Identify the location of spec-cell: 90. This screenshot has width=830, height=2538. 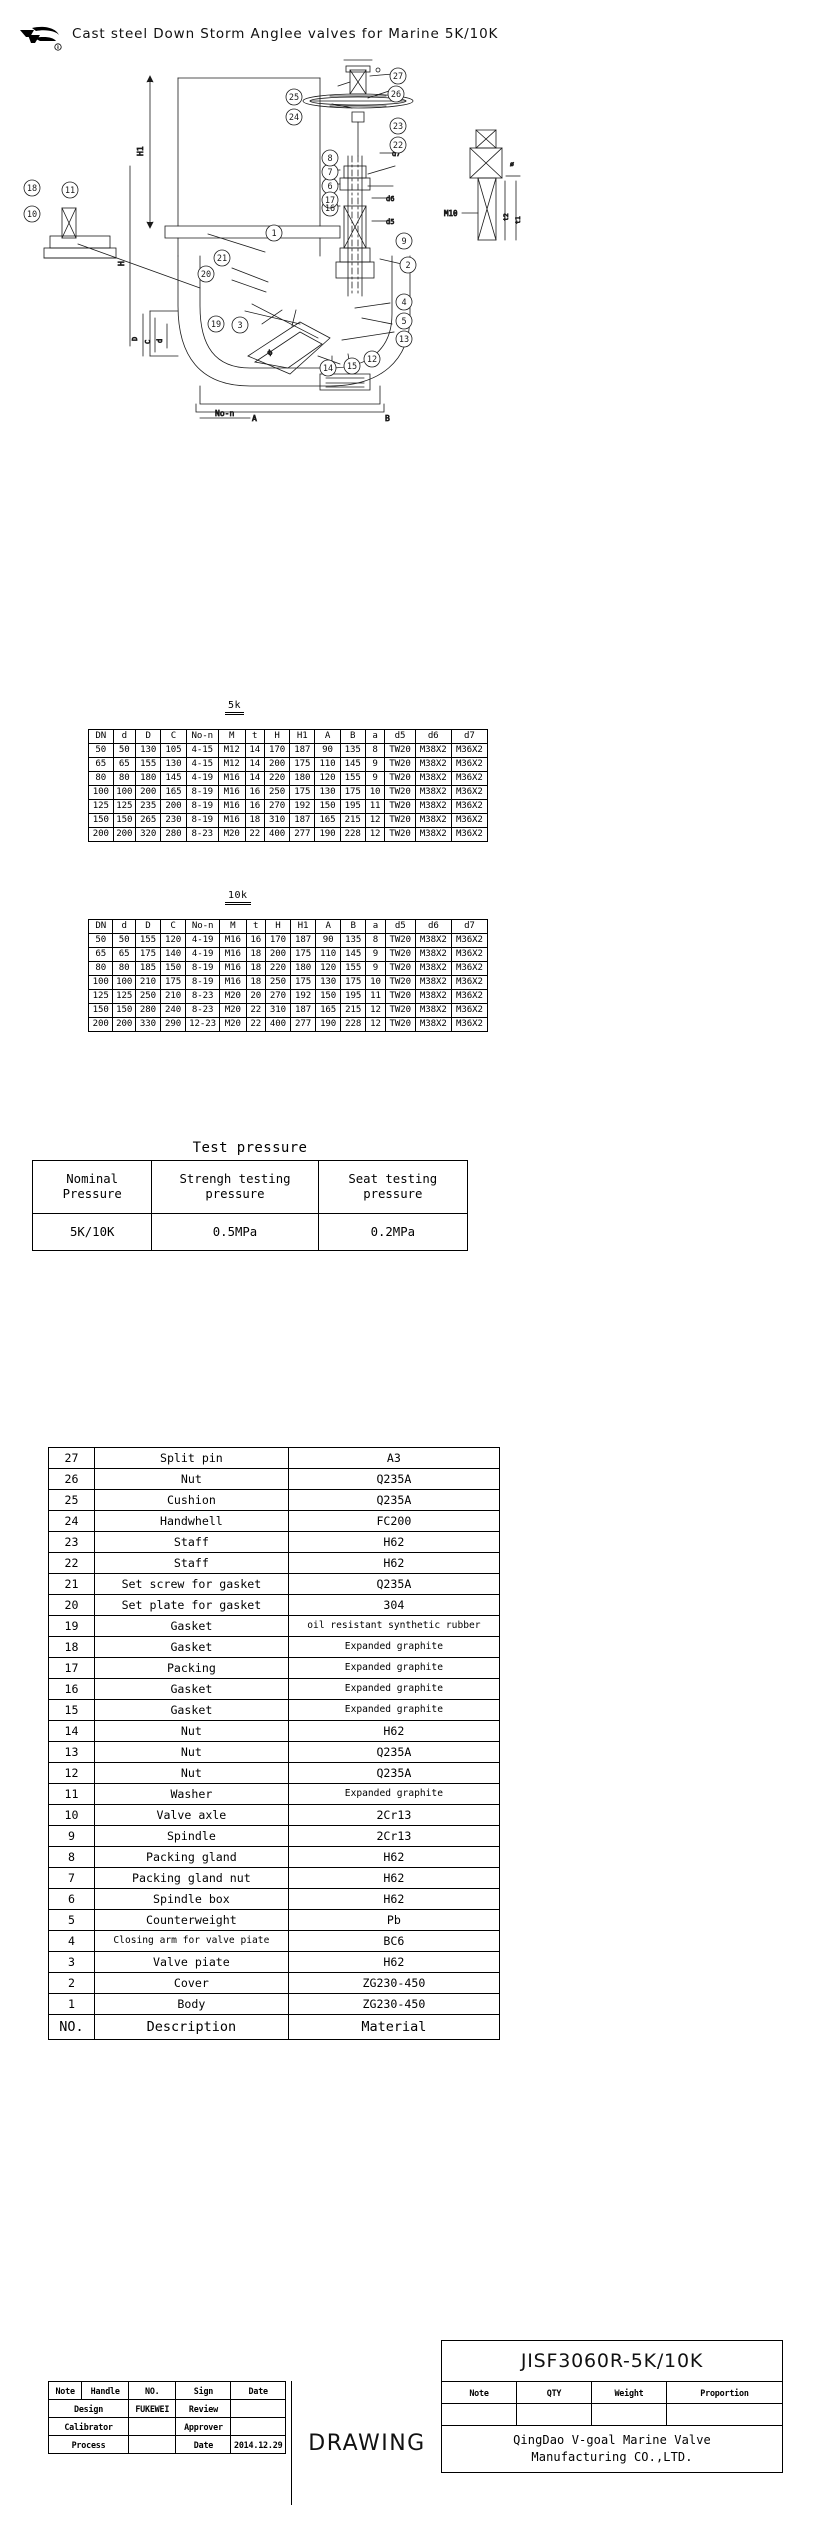
(327, 750).